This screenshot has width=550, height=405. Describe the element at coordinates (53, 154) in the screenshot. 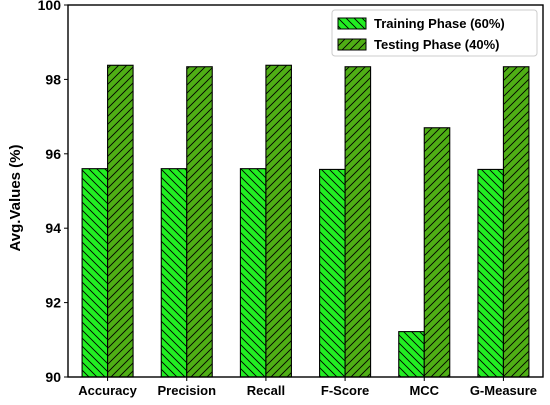

I see `y-tick-label: 96` at that location.